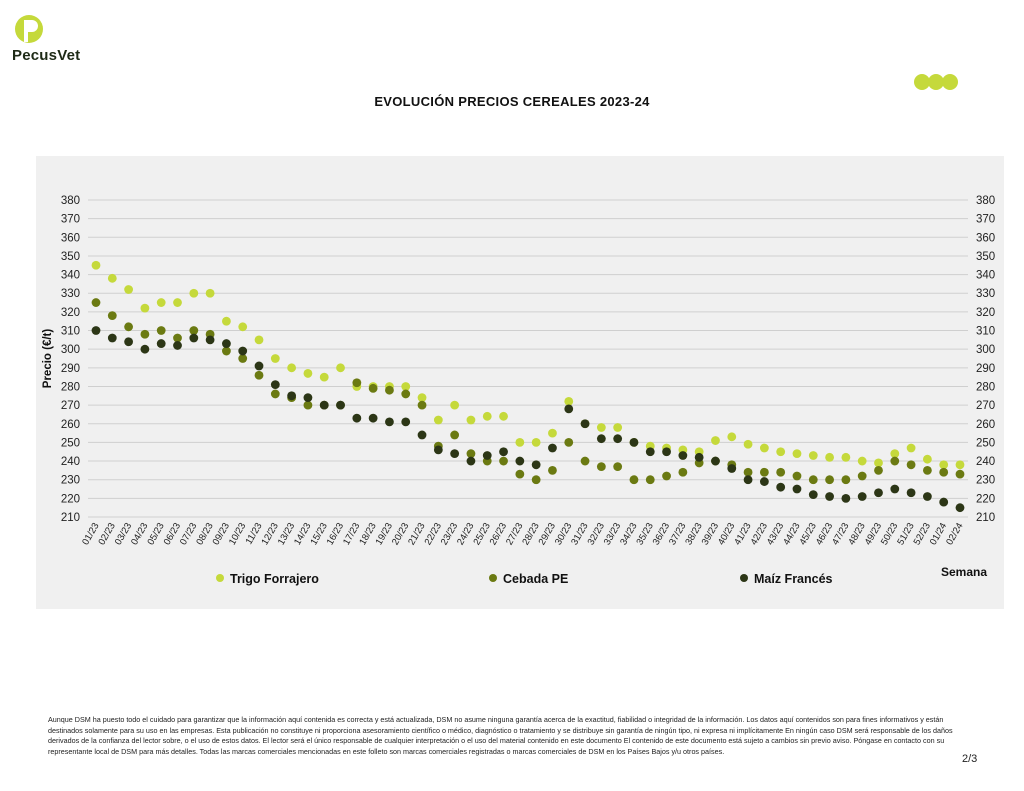 This screenshot has height=791, width=1024. I want to click on y-tick-label-left: 310, so click(70, 332).